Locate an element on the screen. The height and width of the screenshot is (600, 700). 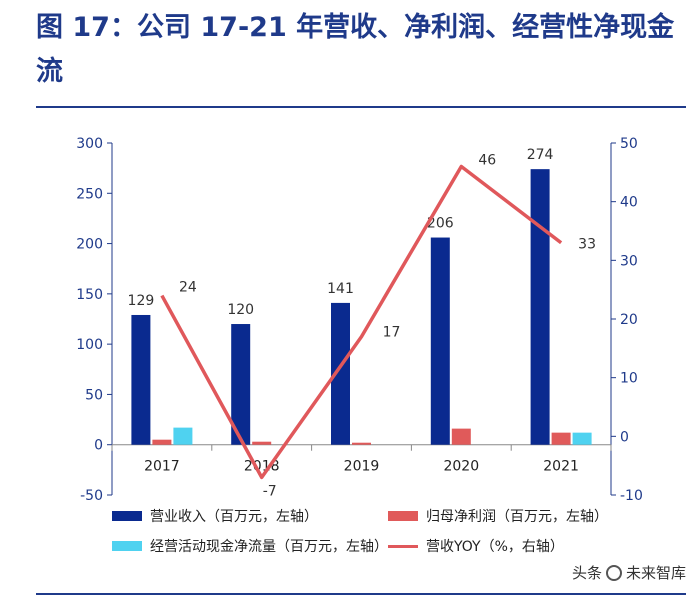
left-axis-tick-label: -50 is located at coordinates (91, 496).